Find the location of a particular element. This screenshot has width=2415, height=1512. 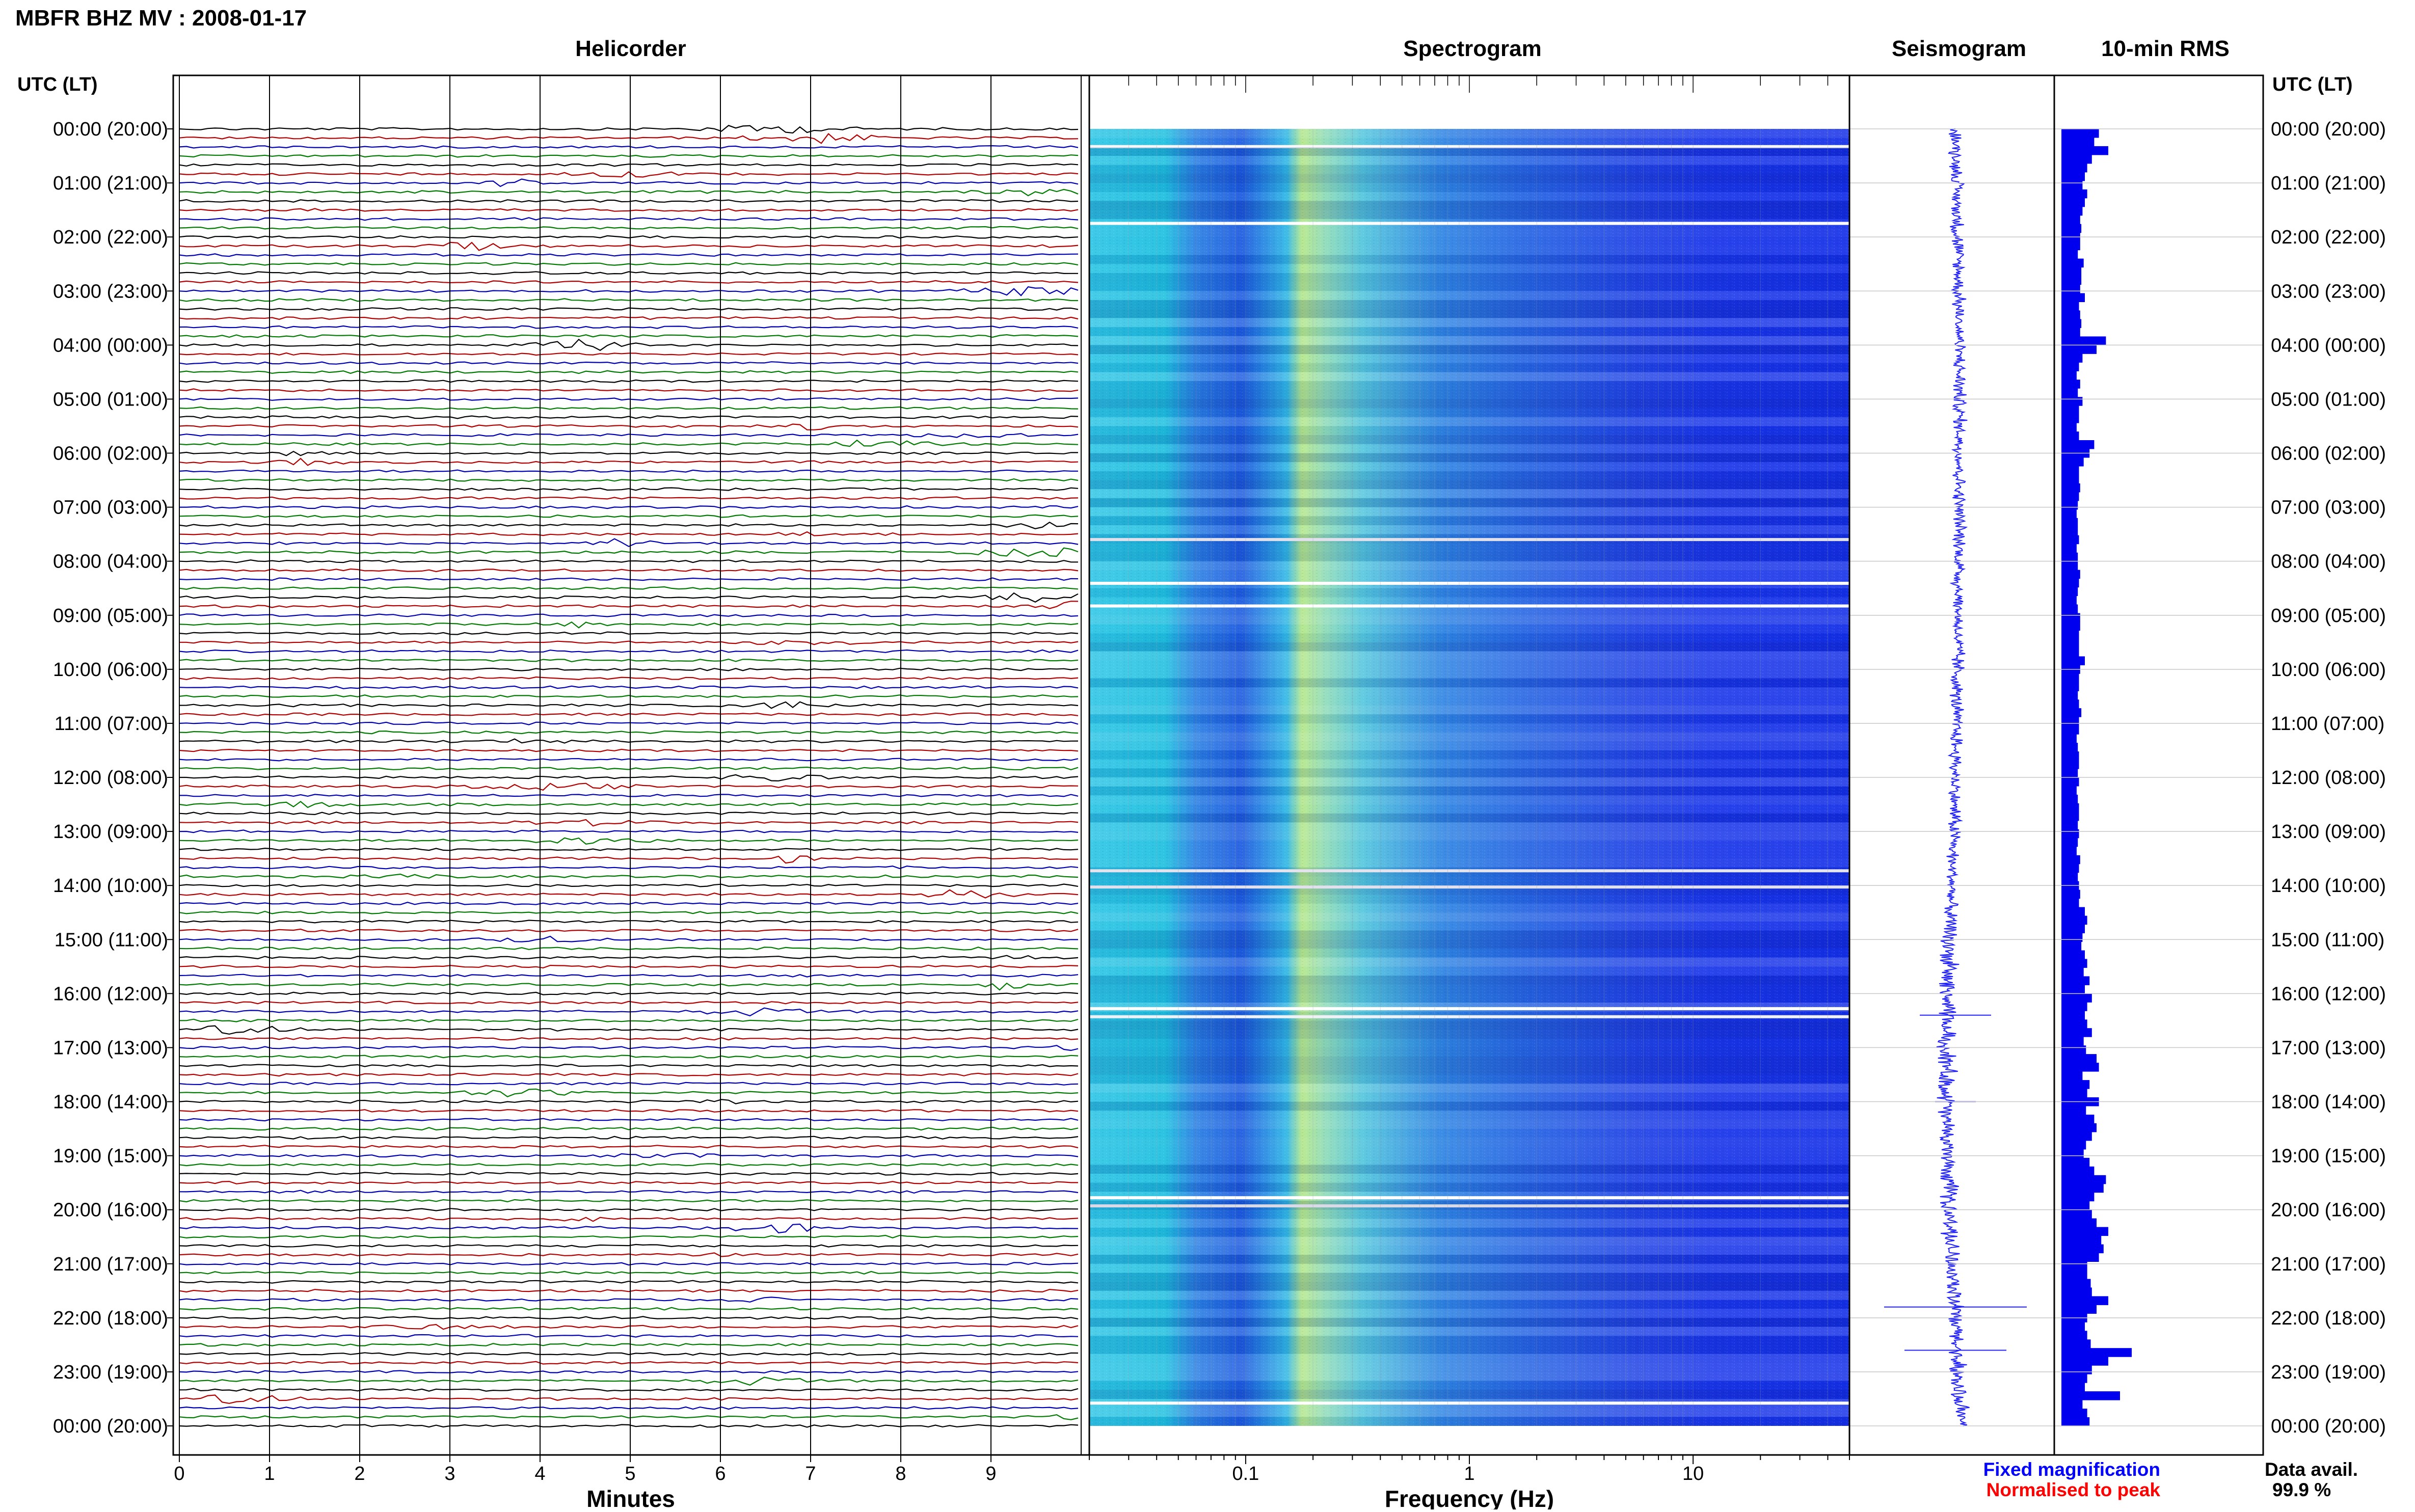

freq-tick-label: 0.1 is located at coordinates (1245, 1473).